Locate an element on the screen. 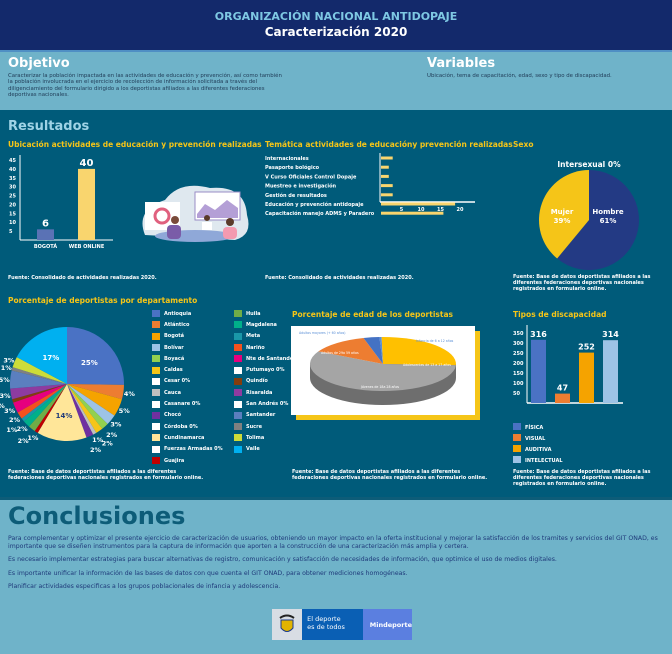 The height and width of the screenshot is (654, 672). legend-item: Guajira is located at coordinates (168, 460).